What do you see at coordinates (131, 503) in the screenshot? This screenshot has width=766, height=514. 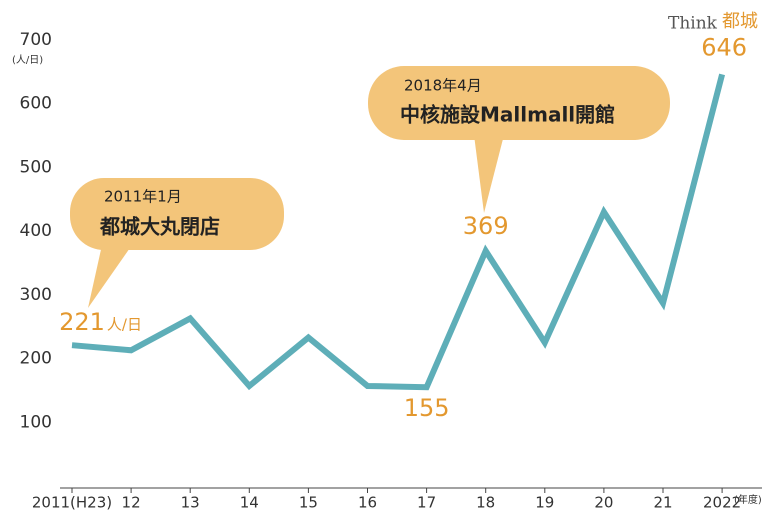 I see `x-tick-label: 12` at bounding box center [131, 503].